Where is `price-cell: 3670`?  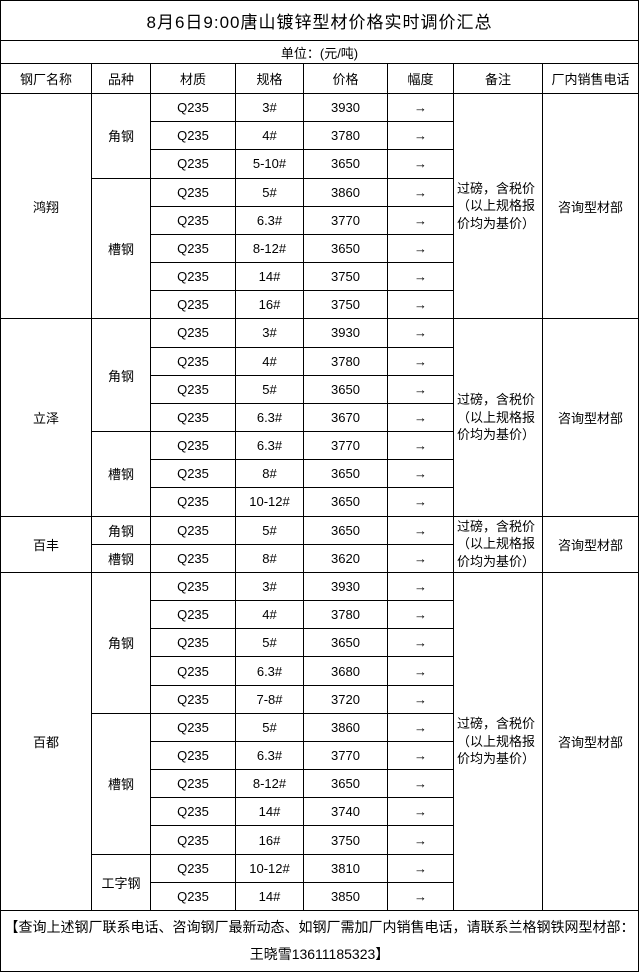 price-cell: 3670 is located at coordinates (345, 417).